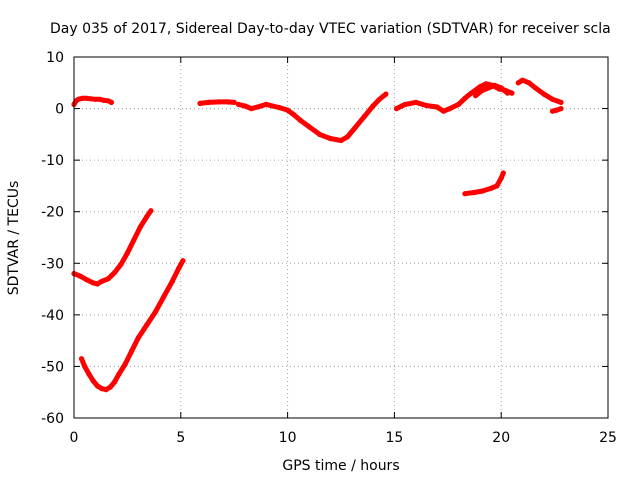  I want to click on x-tick-label: 15, so click(394, 438).